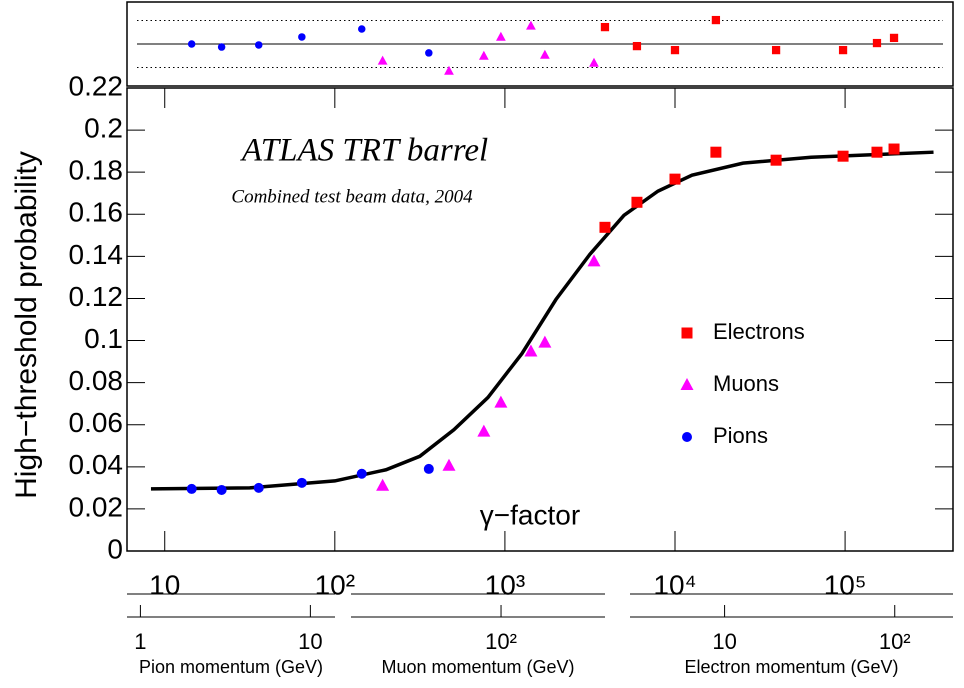 The width and height of the screenshot is (964, 688). Describe the element at coordinates (540, 44) in the screenshot. I see `residual-frame` at that location.